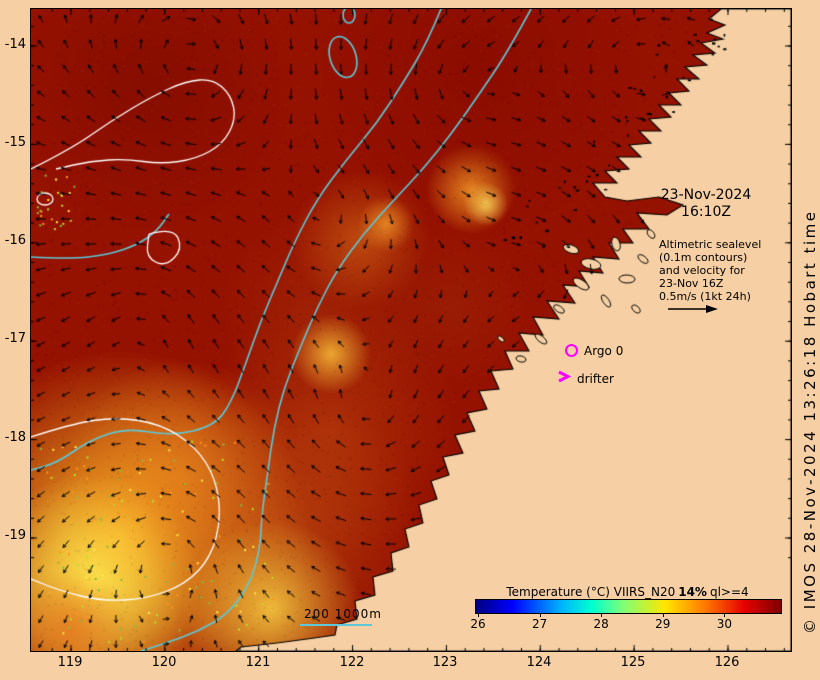 Image resolution: width=820 pixels, height=680 pixels. I want to click on velocity-scale-arrow-icon, so click(693, 309).